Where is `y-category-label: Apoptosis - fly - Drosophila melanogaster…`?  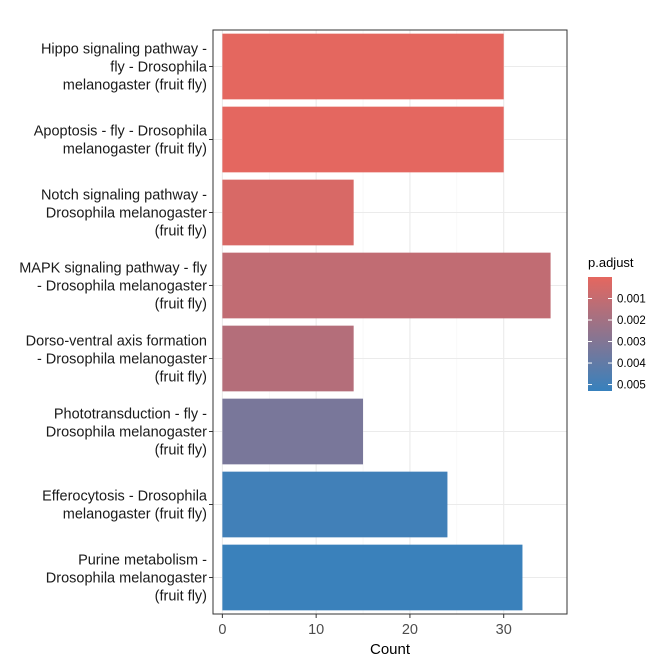
y-category-label: Apoptosis - fly - Drosophila melanogaster… is located at coordinates (121, 141).